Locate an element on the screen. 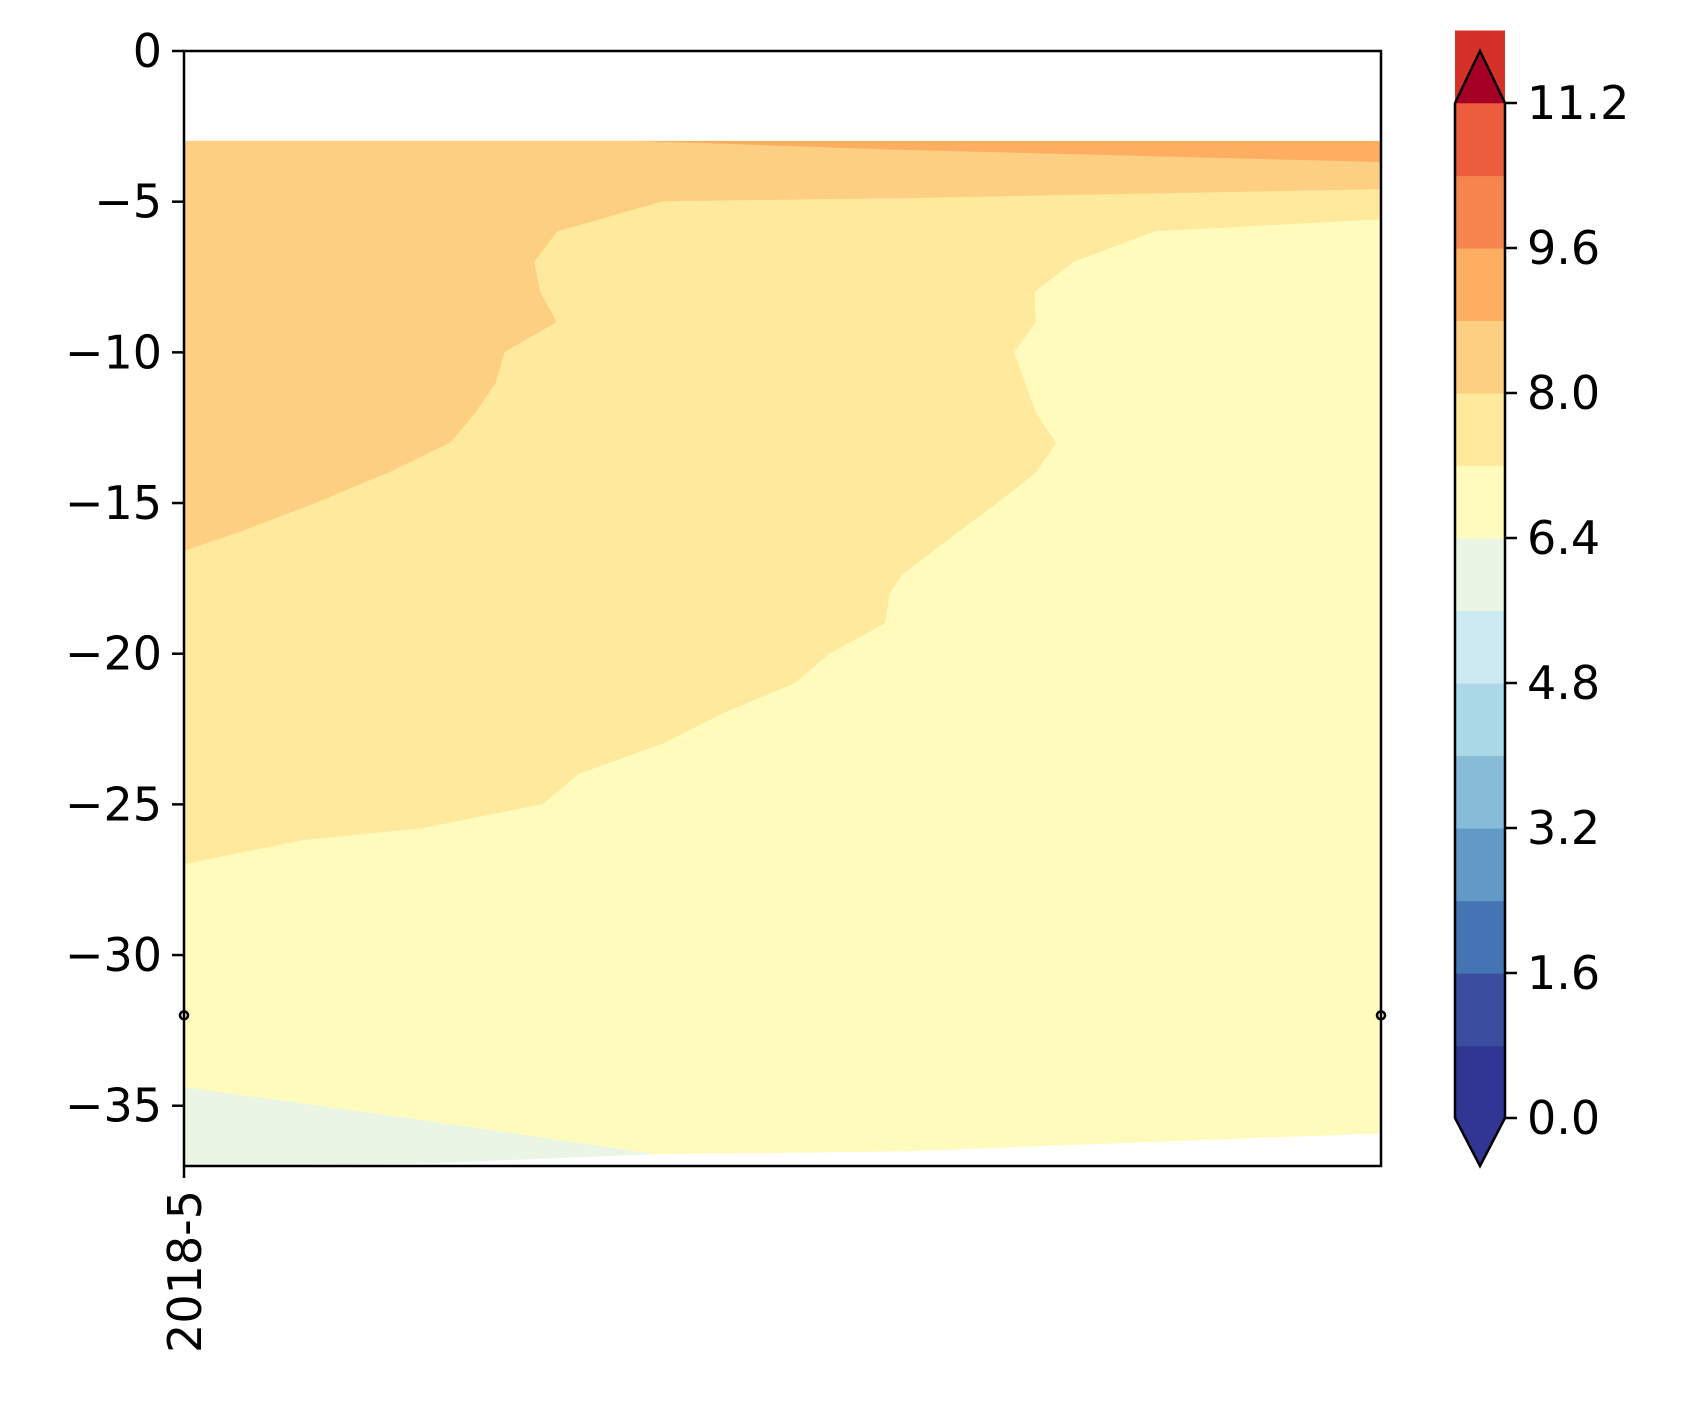 Image resolution: width=1682 pixels, height=1427 pixels. colorbar-tick-label: 9.6 is located at coordinates (1563, 248).